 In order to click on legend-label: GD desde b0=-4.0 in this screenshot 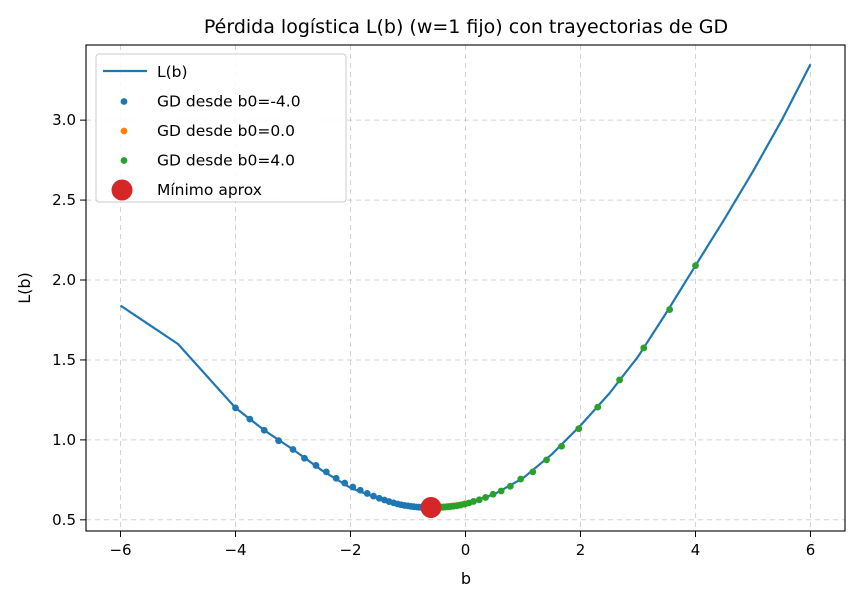, I will do `click(229, 102)`.